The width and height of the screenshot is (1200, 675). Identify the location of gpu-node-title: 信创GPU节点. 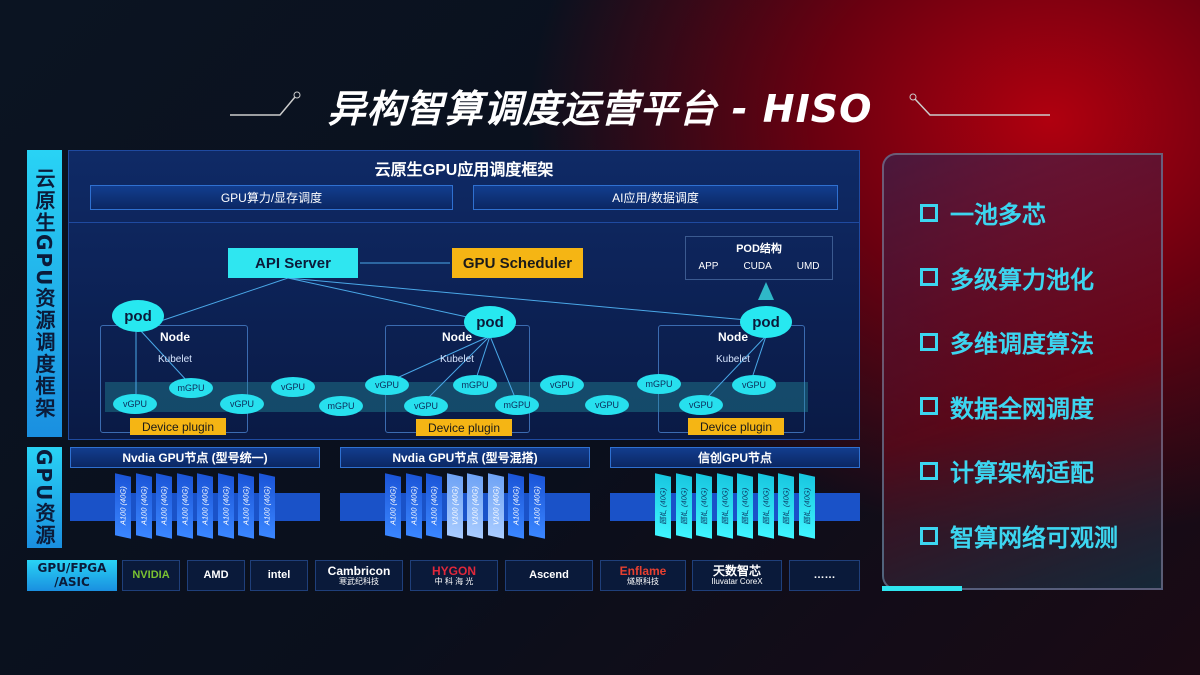
(735, 457).